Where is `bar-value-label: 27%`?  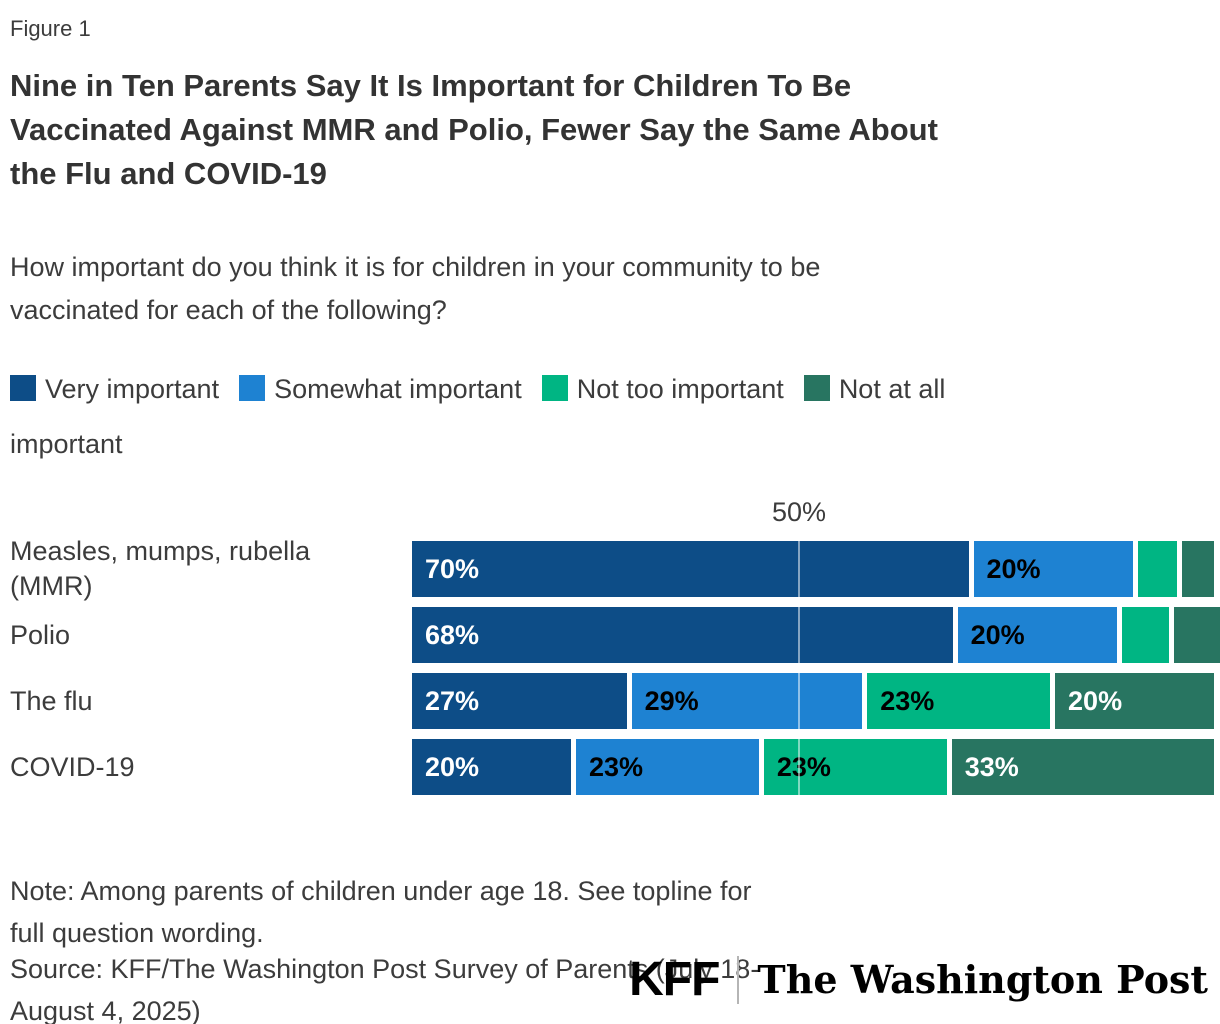
bar-value-label: 27% is located at coordinates (452, 700).